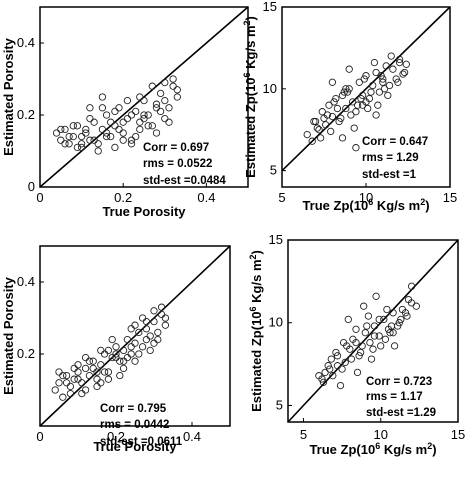 Image resolution: width=474 pixels, height=480 pixels. I want to click on y-axis-label: Estimated Zp(106 Kg/s m2), so click(256, 331).